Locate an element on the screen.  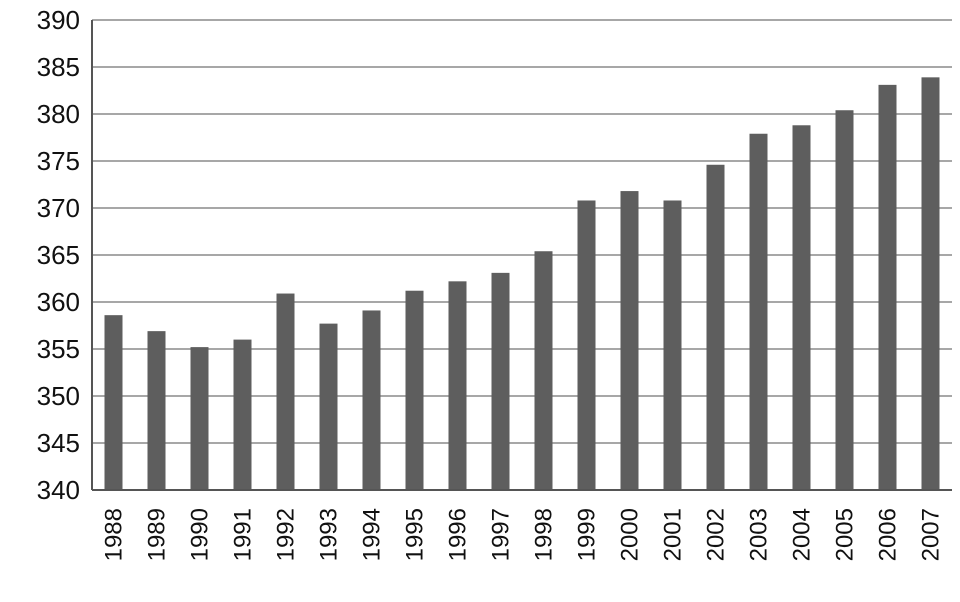
y-tick-label: 340 is located at coordinates (58, 490).